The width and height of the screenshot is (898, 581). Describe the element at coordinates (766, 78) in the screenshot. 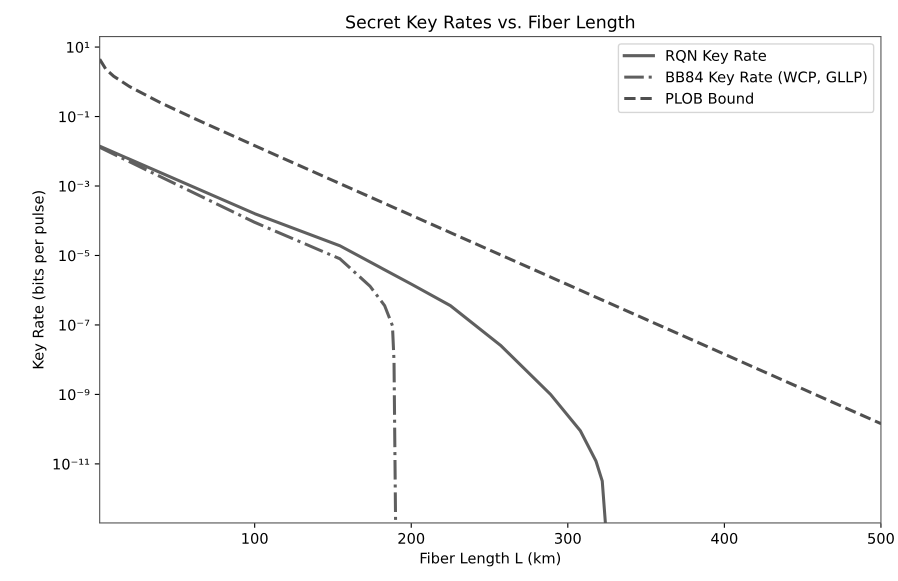

I see `legend-label: BB84 Key Rate (WCP, GLLP)` at that location.